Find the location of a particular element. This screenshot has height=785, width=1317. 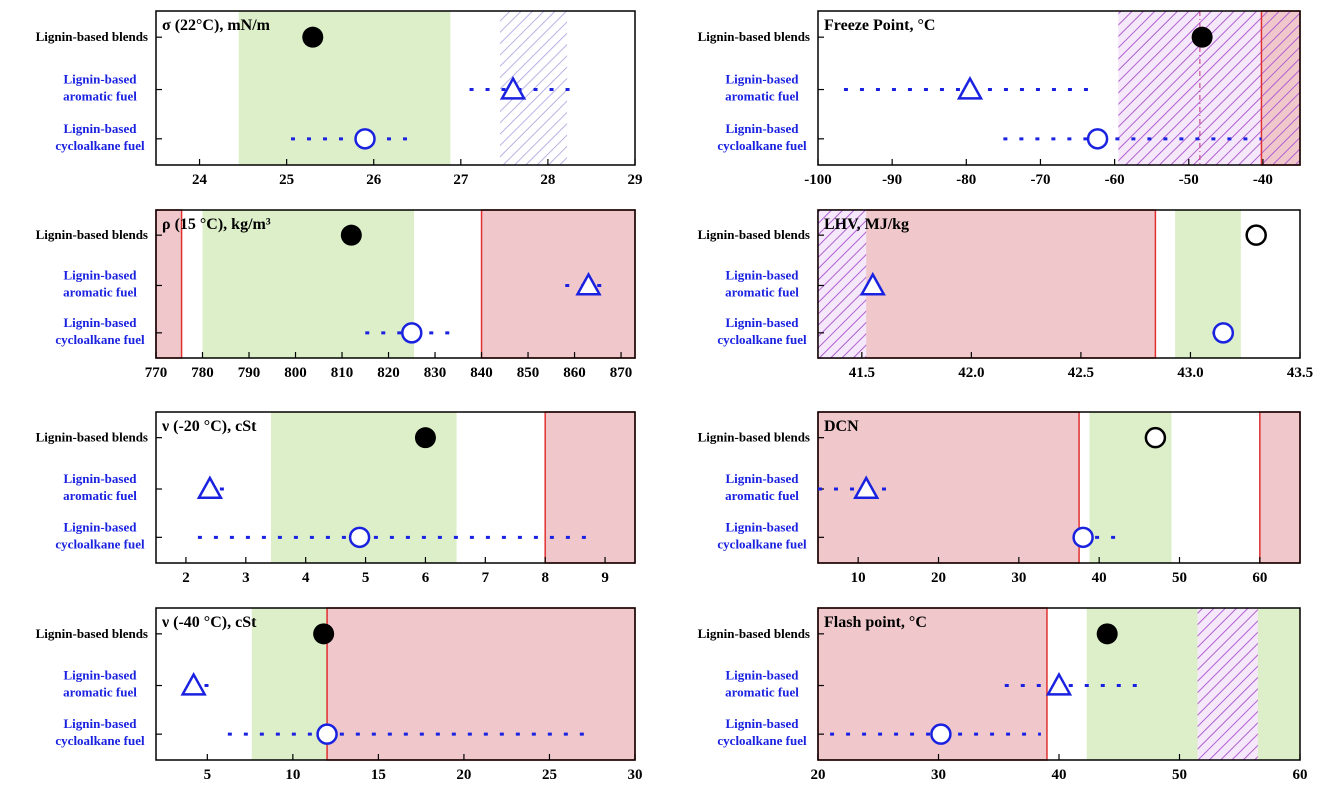

x-tick-label: 26 is located at coordinates (374, 180).